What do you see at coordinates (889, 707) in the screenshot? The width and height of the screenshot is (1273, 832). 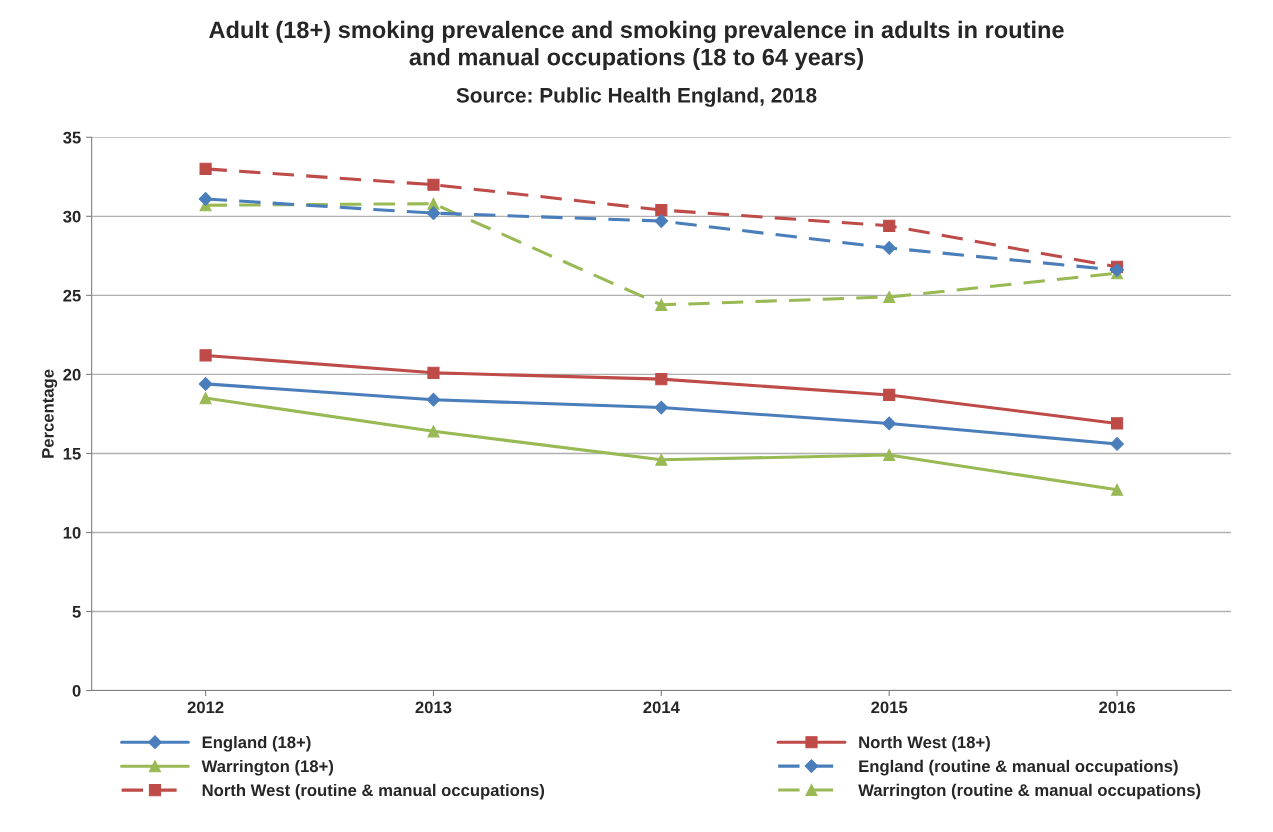 I see `x-tick-label: 2015` at bounding box center [889, 707].